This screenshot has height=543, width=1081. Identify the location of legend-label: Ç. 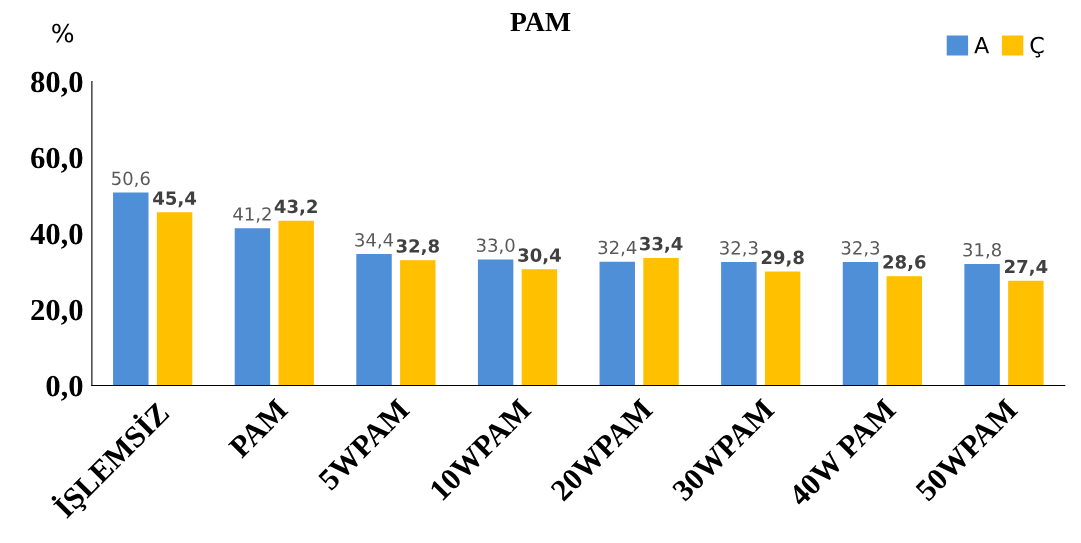
(1037, 47).